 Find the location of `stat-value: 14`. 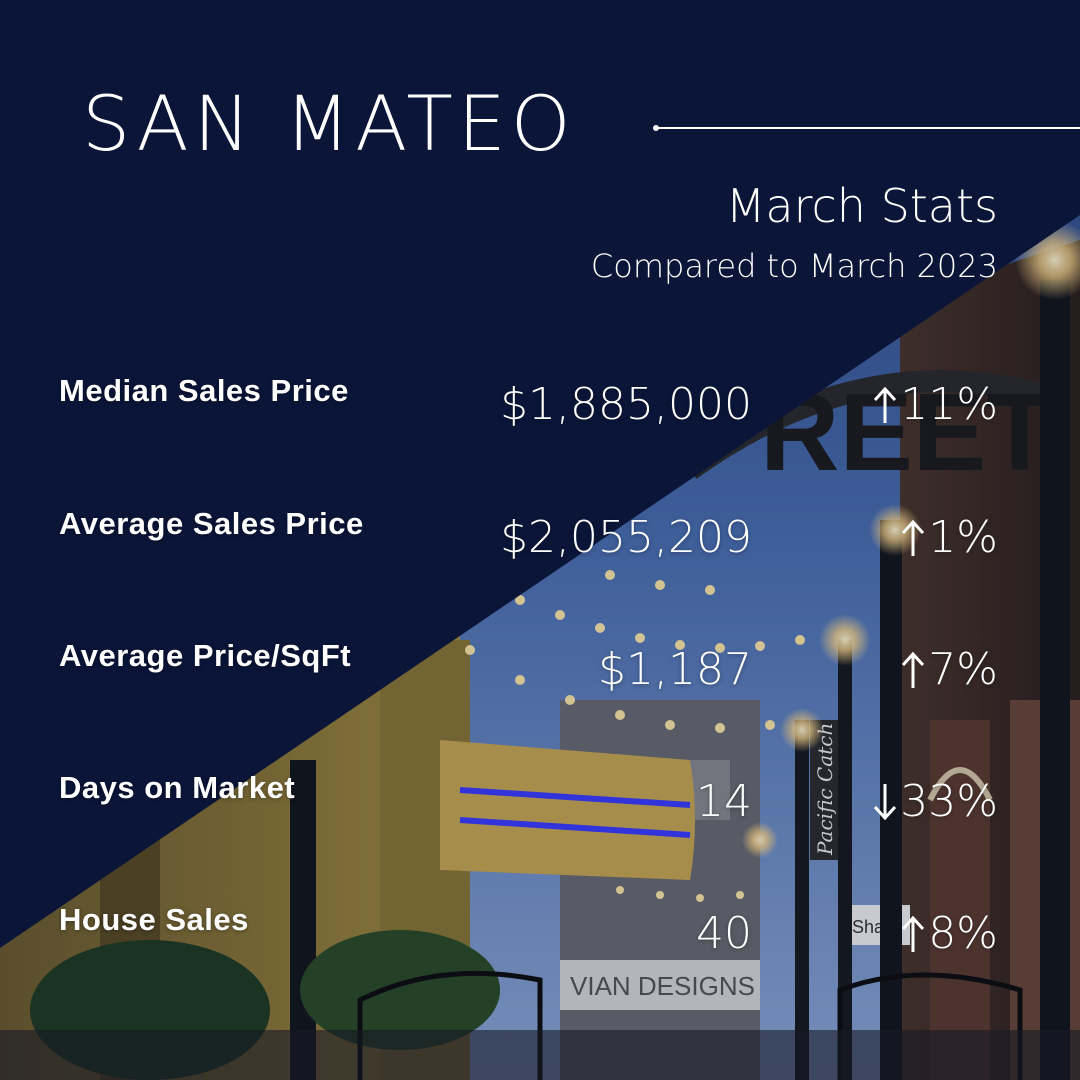

stat-value: 14 is located at coordinates (724, 801).